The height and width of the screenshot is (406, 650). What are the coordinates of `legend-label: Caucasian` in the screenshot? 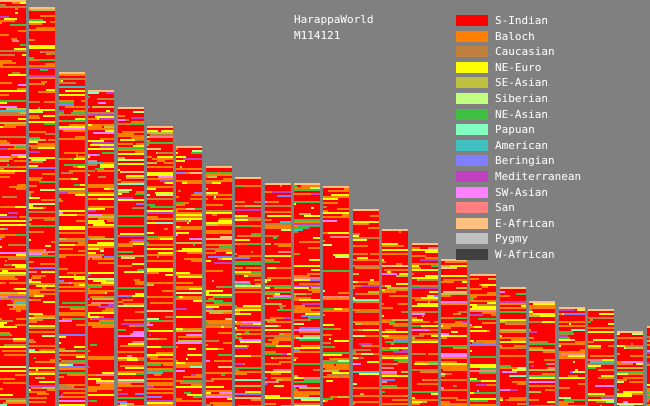 It's located at (525, 52).